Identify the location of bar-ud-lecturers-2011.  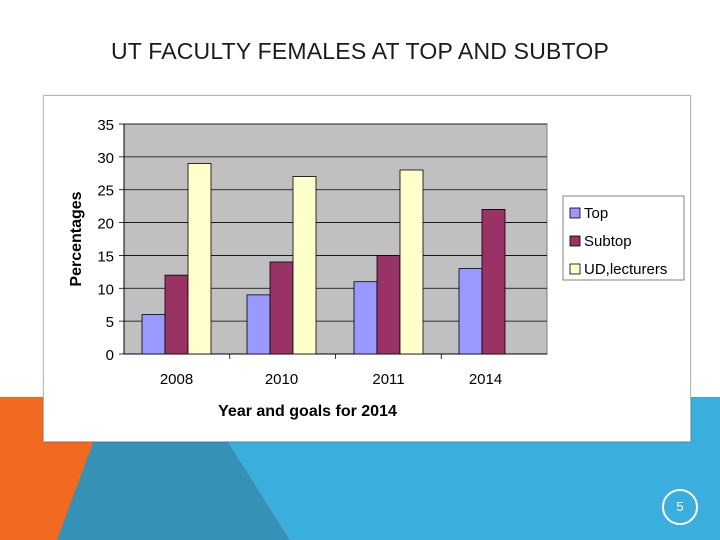
(411, 262).